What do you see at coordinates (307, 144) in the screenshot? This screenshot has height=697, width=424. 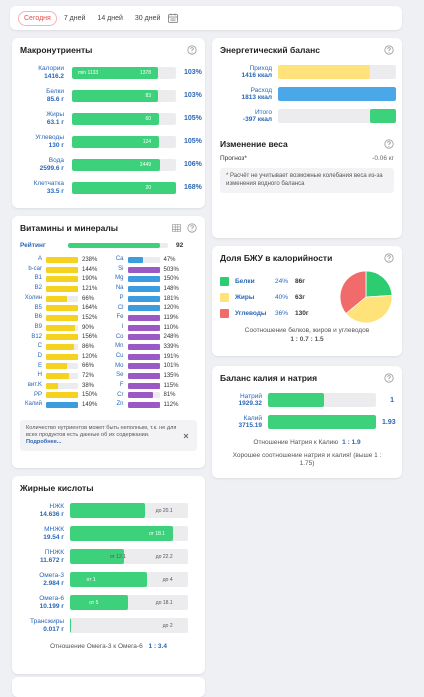 I see `weight-title: Изменение веса` at bounding box center [307, 144].